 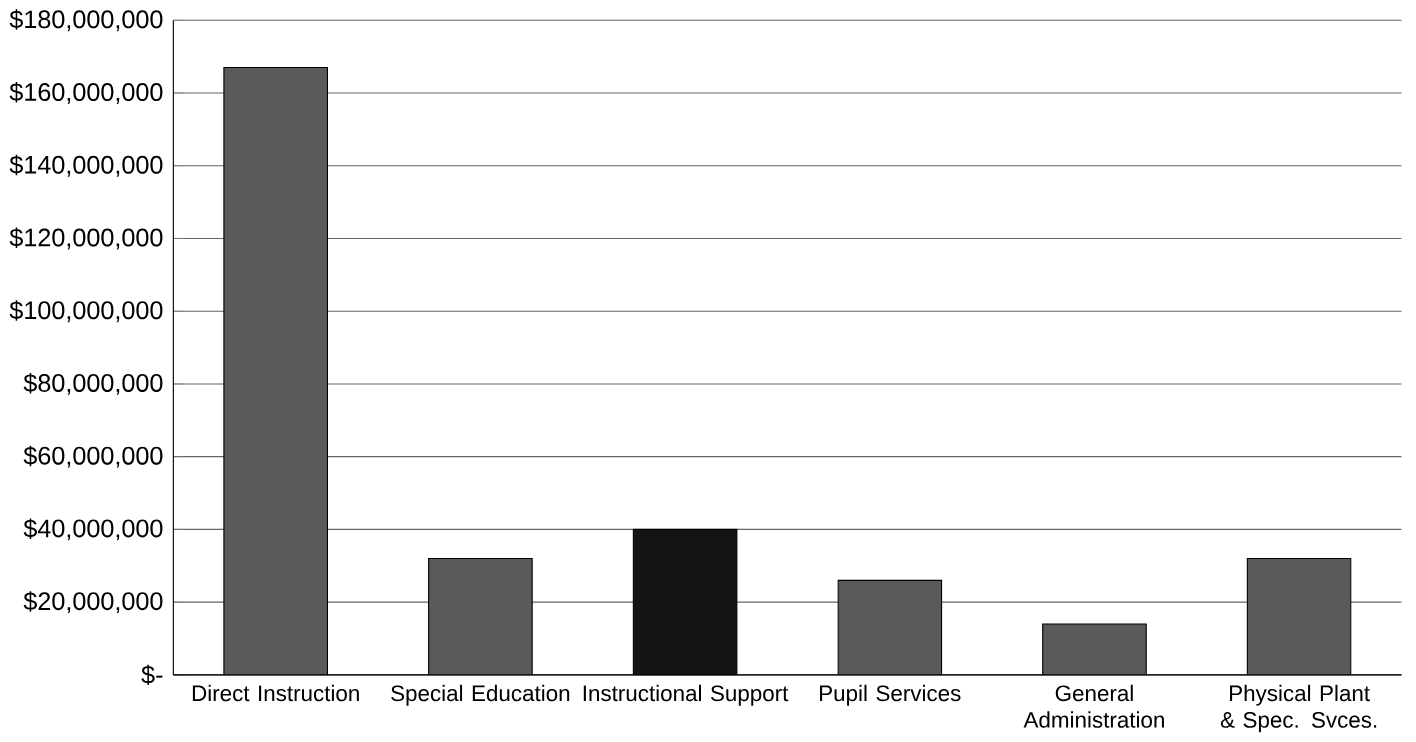 I want to click on y-tick-label: $120,000,000, so click(x=86, y=238).